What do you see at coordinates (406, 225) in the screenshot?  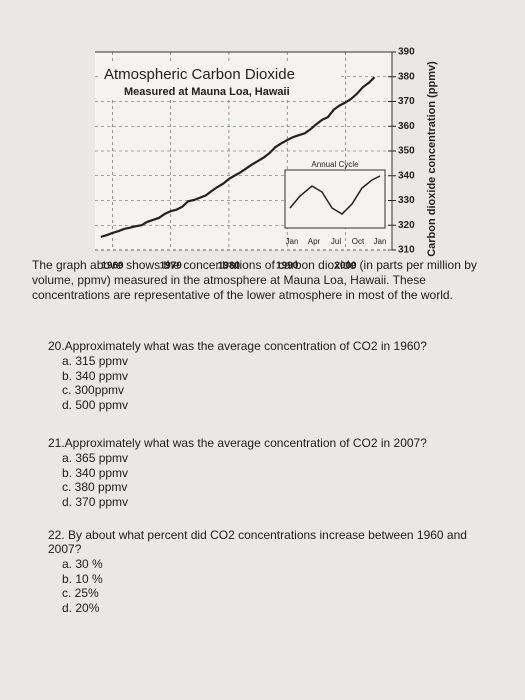 I see `y-tick-label: 320` at bounding box center [406, 225].